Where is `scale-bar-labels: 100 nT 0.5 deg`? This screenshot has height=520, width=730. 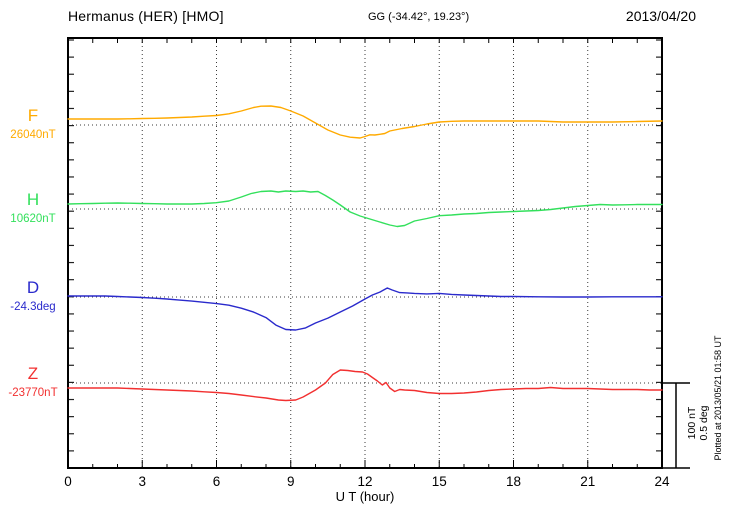
scale-bar-labels: 100 nT 0.5 deg is located at coordinates (699, 423).